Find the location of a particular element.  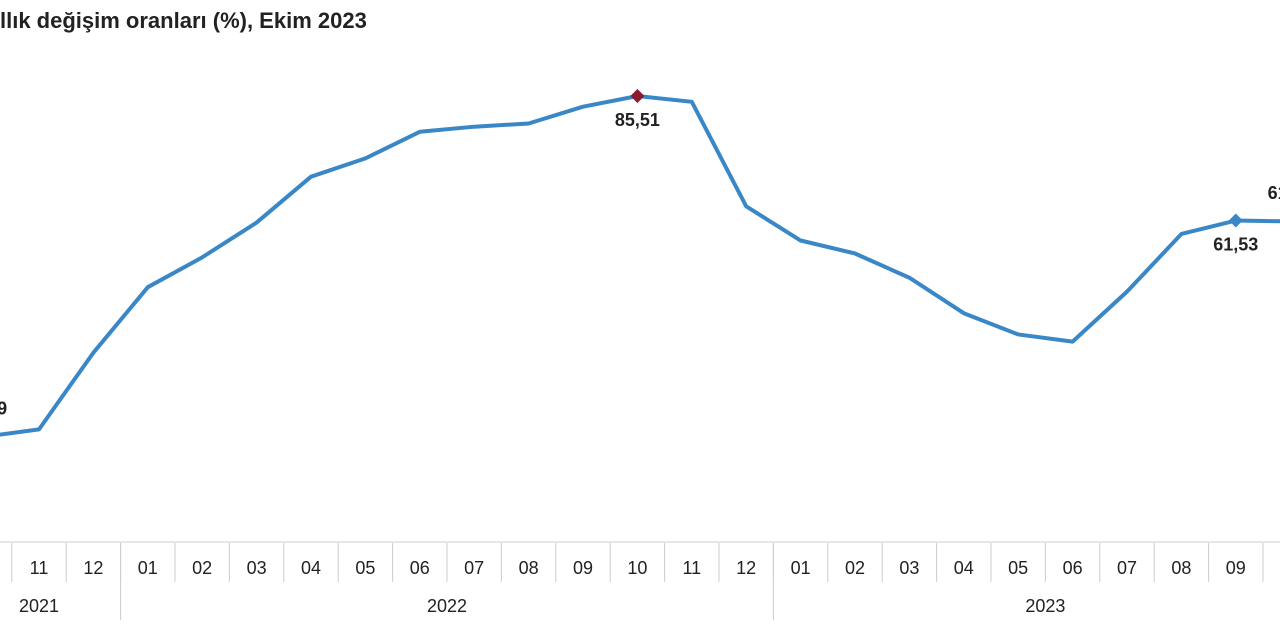

value-label: 61,53 is located at coordinates (1235, 244).